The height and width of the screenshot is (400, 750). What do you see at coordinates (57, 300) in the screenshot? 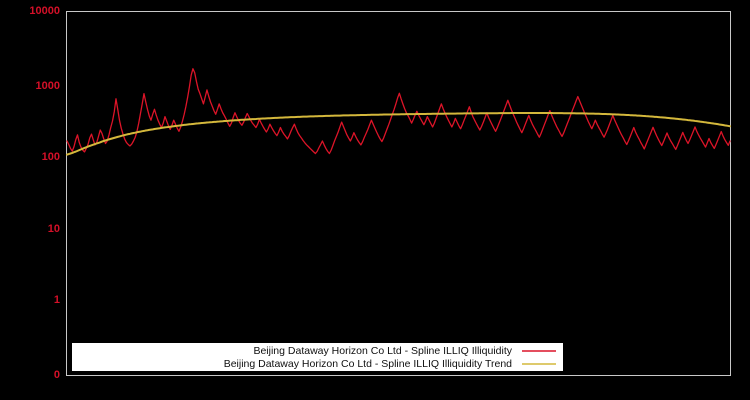
I see `y-axis-tick-1: 1` at bounding box center [57, 300].